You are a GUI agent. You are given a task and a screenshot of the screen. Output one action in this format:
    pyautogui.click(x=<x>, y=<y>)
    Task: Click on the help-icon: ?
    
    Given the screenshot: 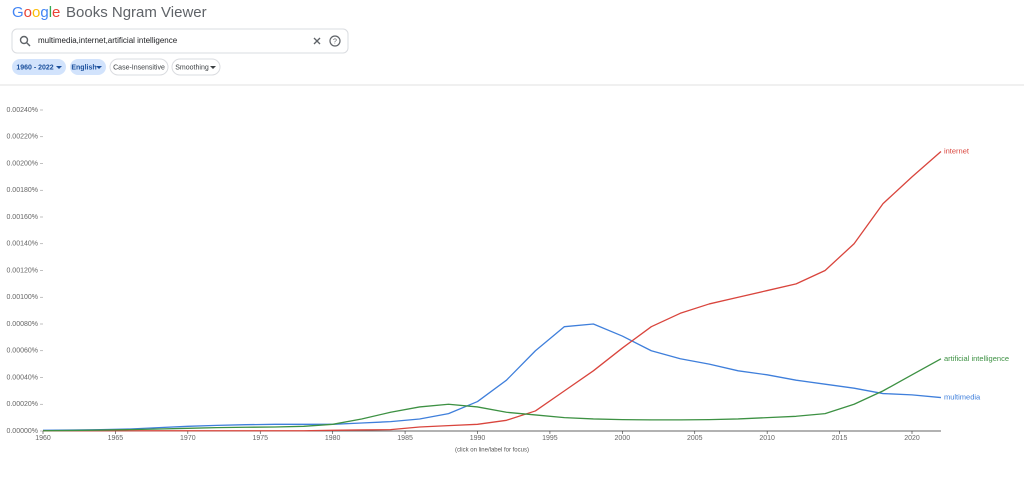 What is the action you would take?
    pyautogui.click(x=335, y=41)
    